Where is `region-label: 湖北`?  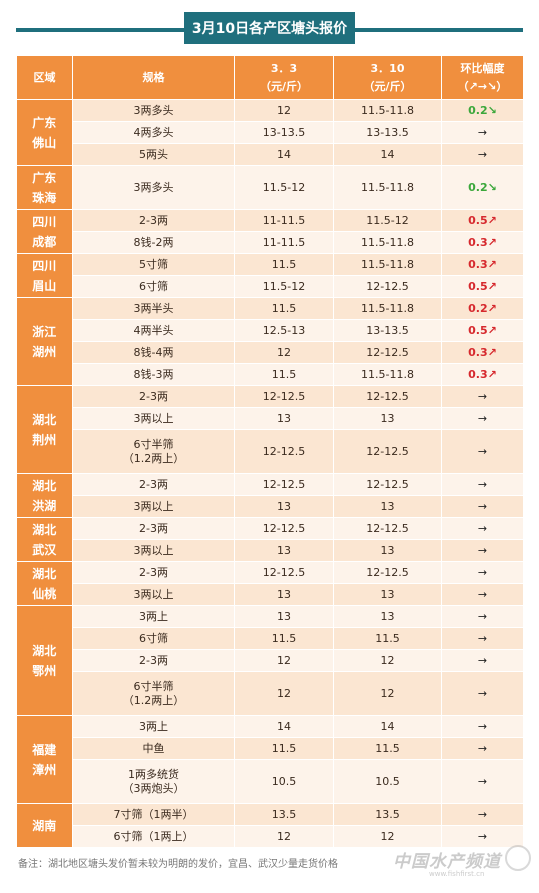
region-label: 湖北 is located at coordinates (44, 485).